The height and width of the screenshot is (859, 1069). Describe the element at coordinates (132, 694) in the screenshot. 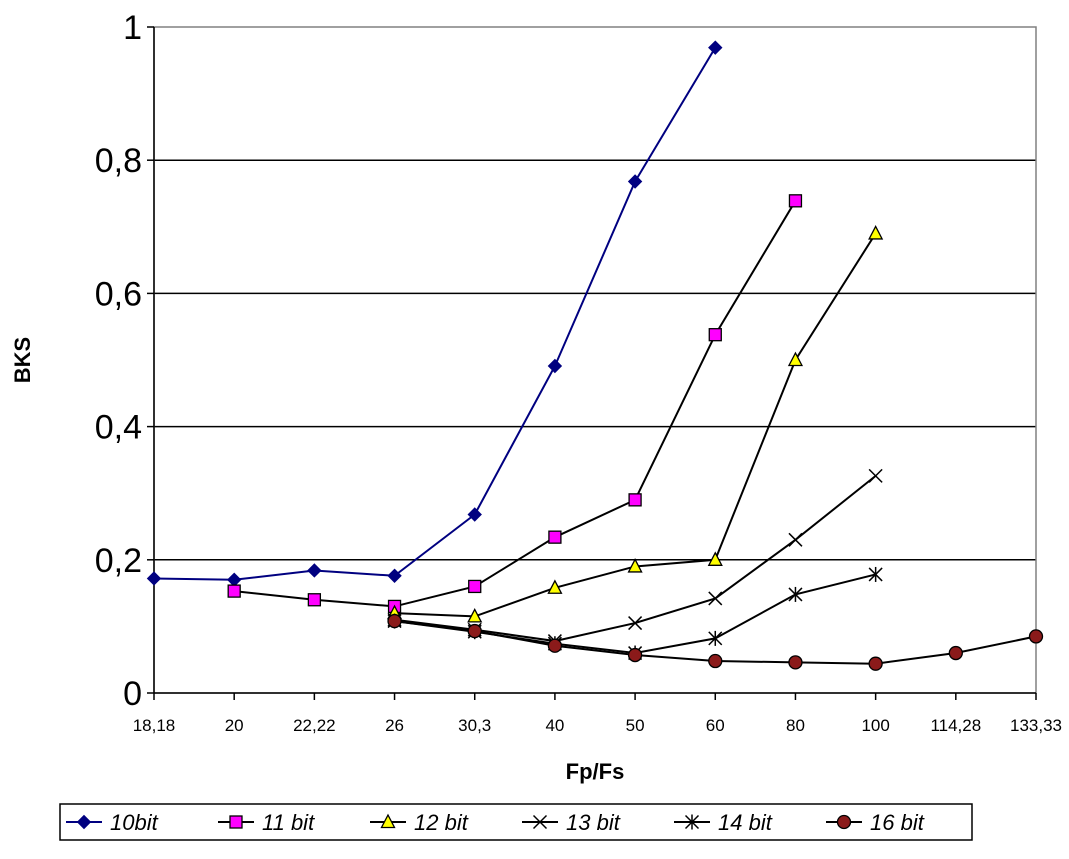

I see `y-tick-label: 0` at that location.